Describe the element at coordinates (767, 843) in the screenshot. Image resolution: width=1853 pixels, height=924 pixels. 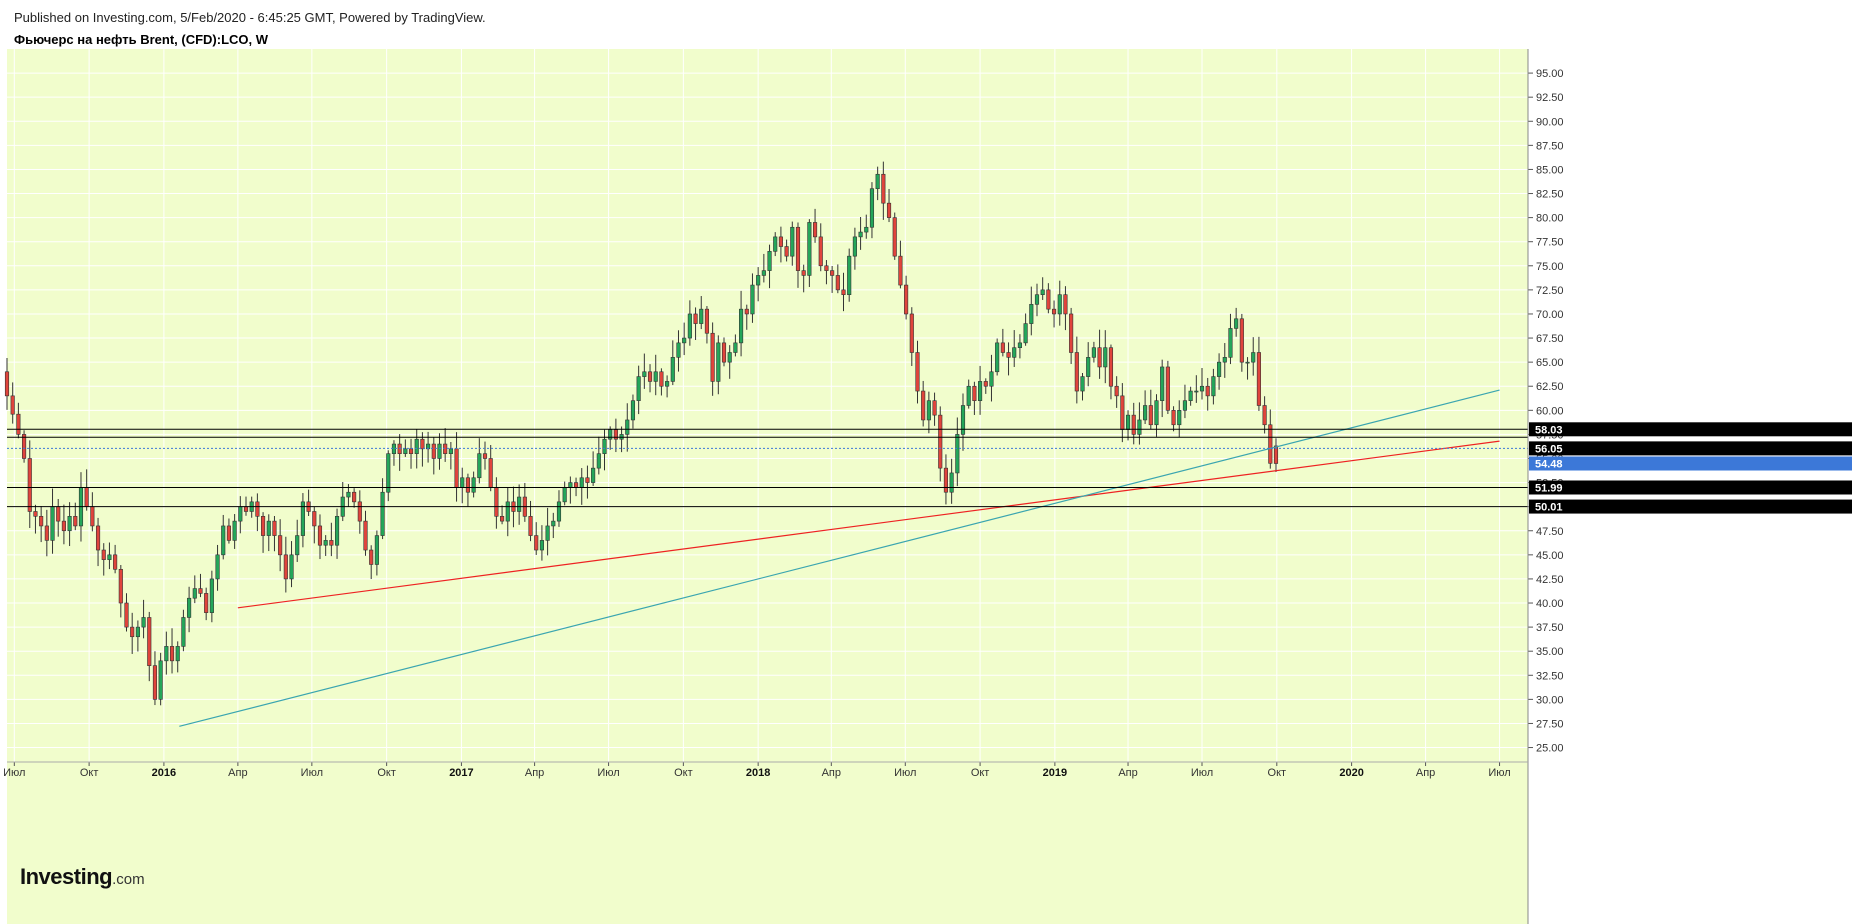
I see `time-axis-area` at that location.